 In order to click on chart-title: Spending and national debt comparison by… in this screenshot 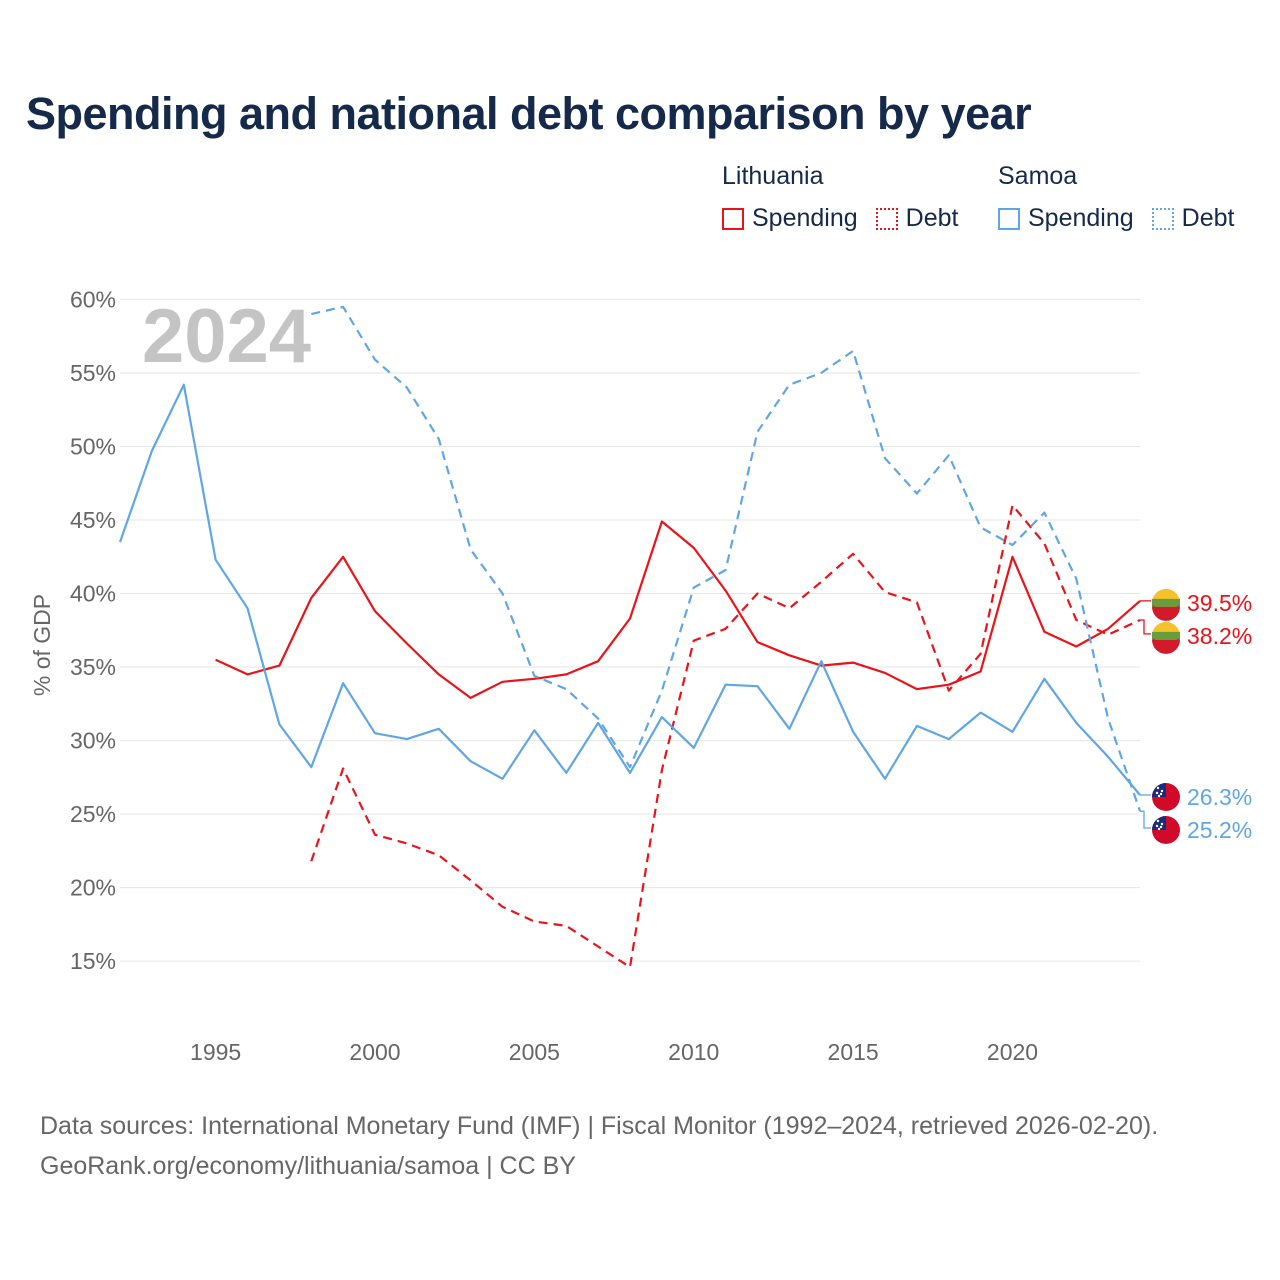, I will do `click(529, 113)`.